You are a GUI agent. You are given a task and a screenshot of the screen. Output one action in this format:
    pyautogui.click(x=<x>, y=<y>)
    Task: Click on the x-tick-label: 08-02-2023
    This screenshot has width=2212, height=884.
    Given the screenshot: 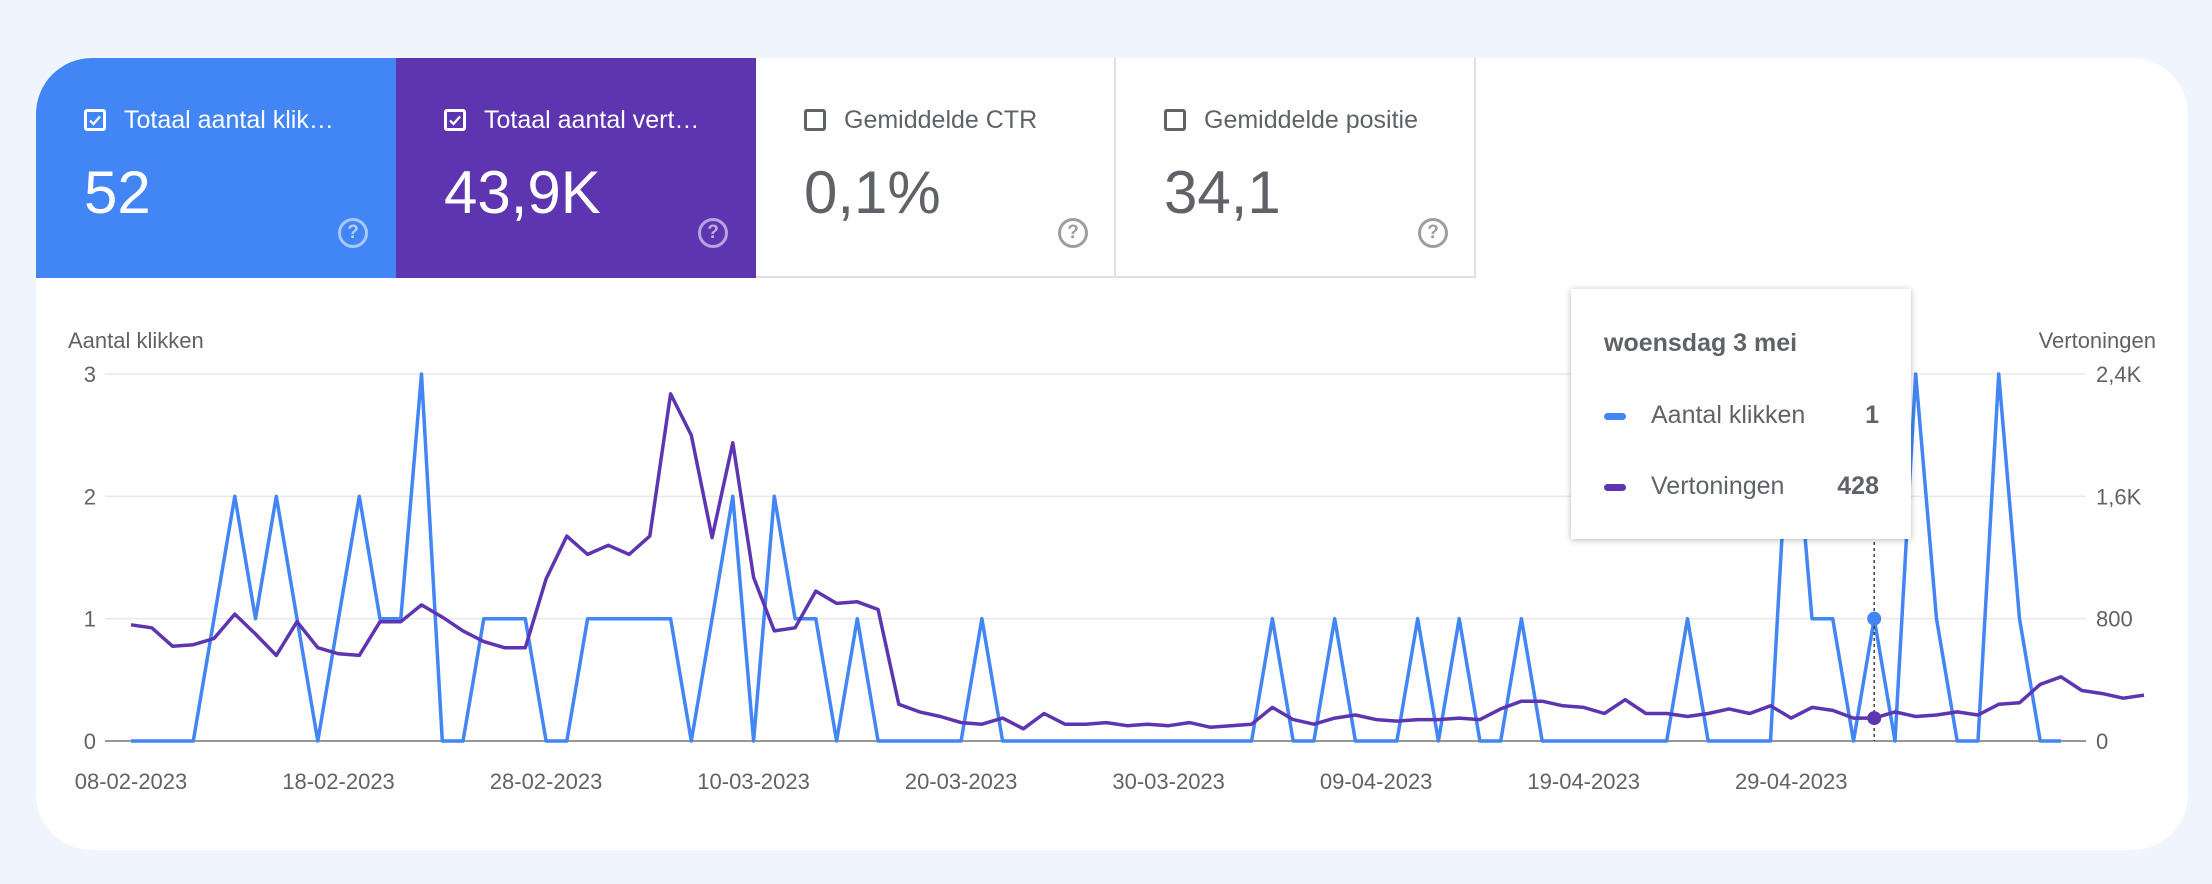 What is the action you would take?
    pyautogui.click(x=131, y=781)
    